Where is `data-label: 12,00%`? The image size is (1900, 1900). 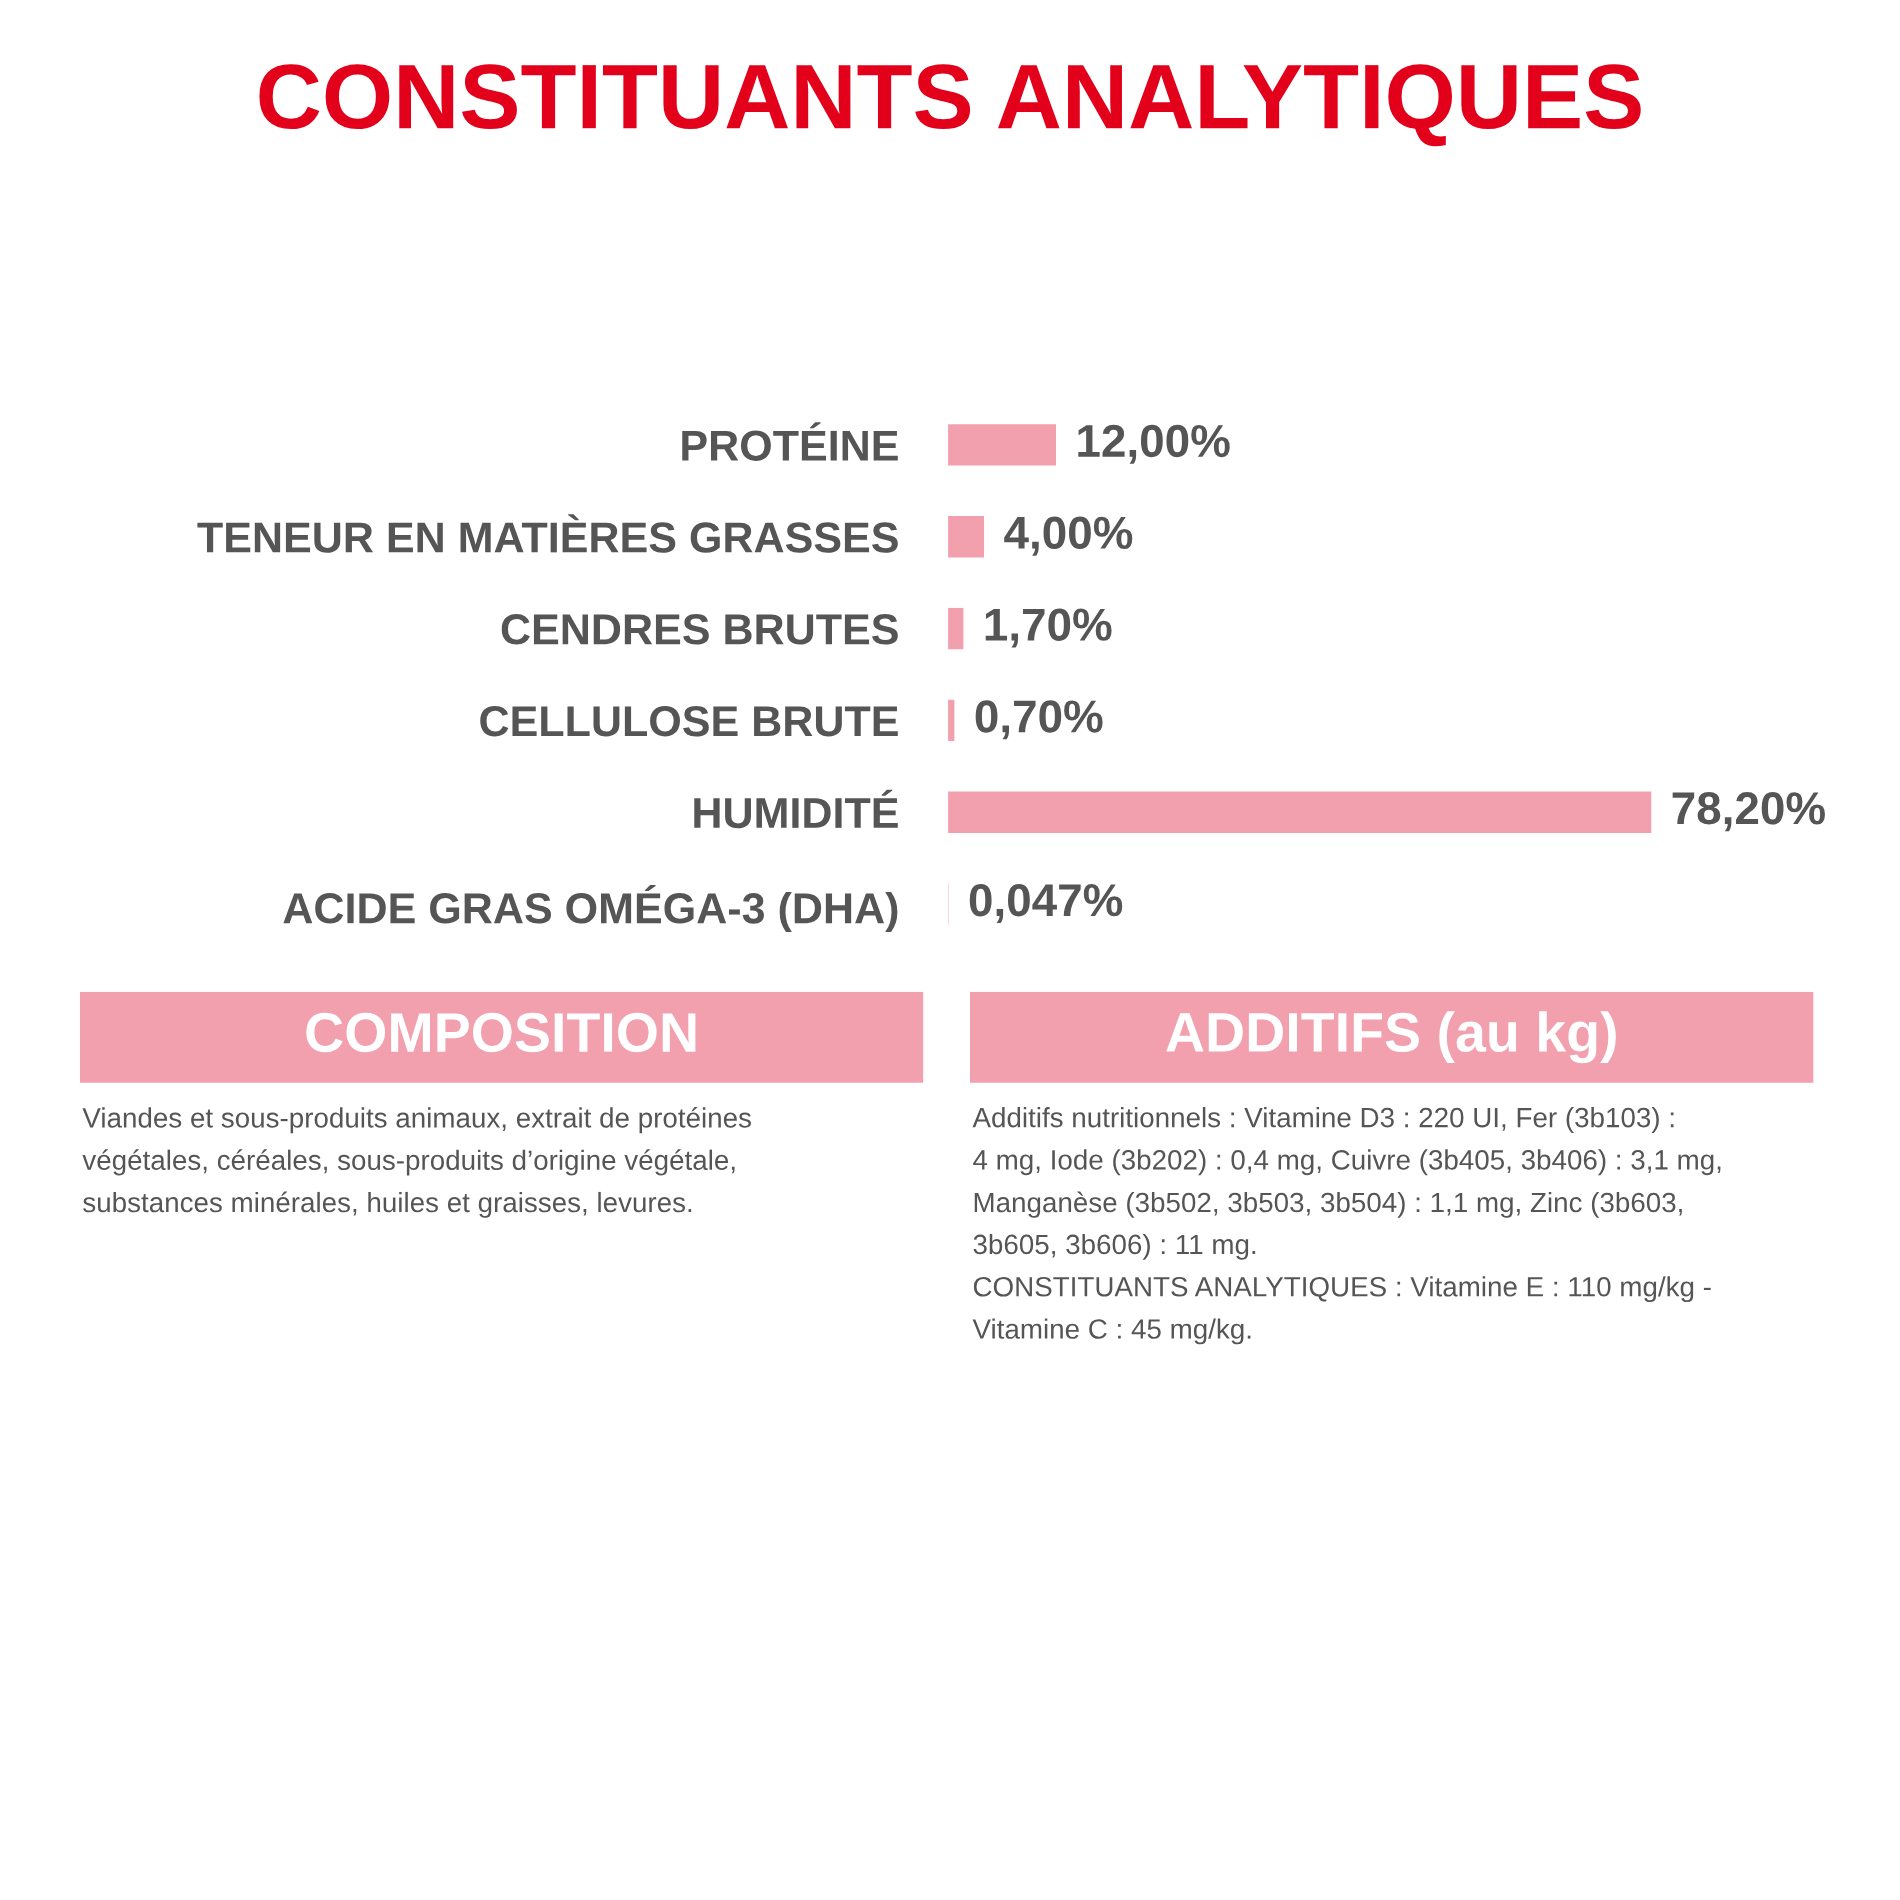
data-label: 12,00% is located at coordinates (1154, 444).